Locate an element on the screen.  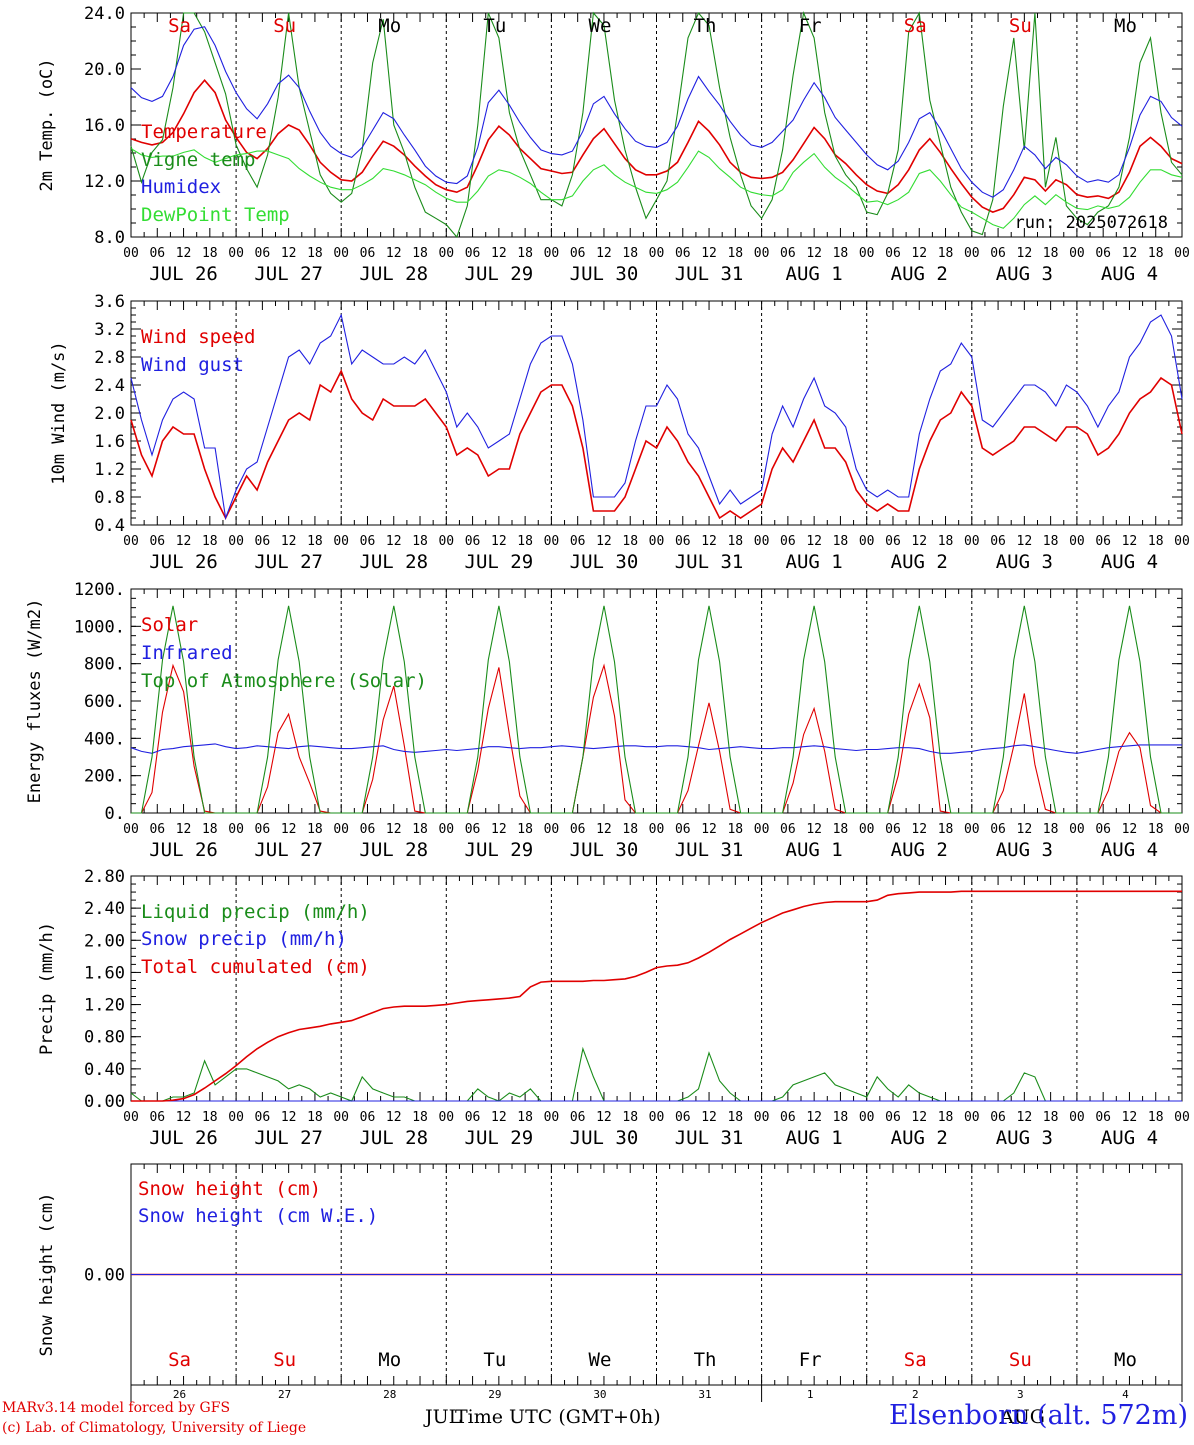
day-name-bottom: Th is located at coordinates (705, 1360).